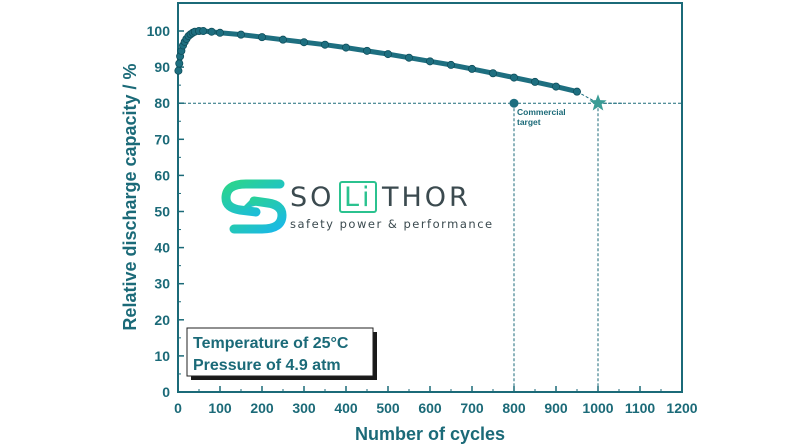 This screenshot has width=800, height=445. What do you see at coordinates (162, 248) in the screenshot?
I see `y-tick-label-4: 40` at bounding box center [162, 248].